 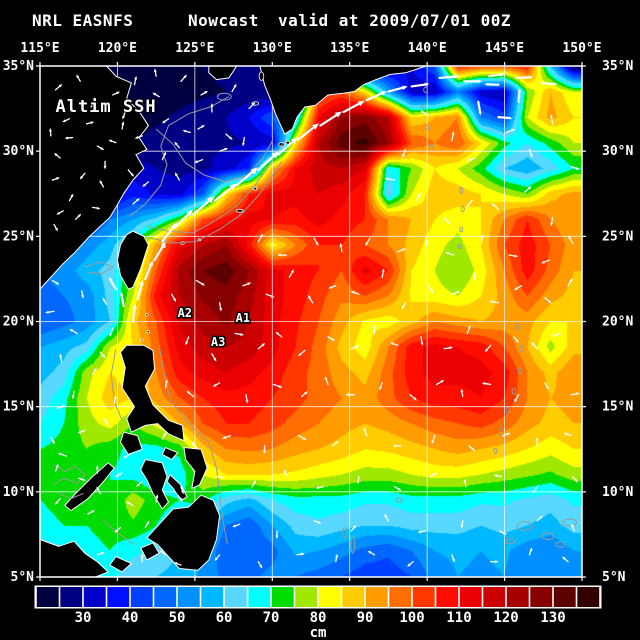 I want to click on lat-tick-label-right: 10°N, so click(x=617, y=492).